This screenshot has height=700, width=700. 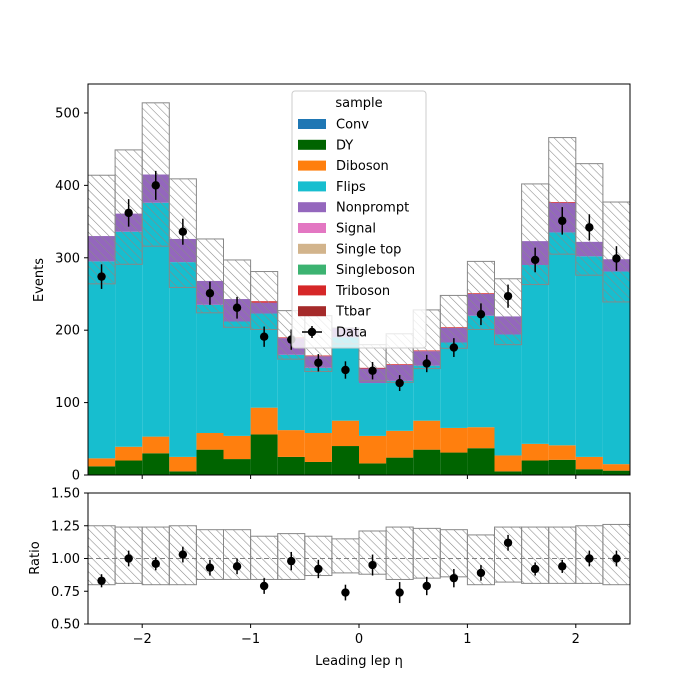 What do you see at coordinates (333, 125) in the screenshot?
I see `legend-entry-conv: Conv` at bounding box center [333, 125].